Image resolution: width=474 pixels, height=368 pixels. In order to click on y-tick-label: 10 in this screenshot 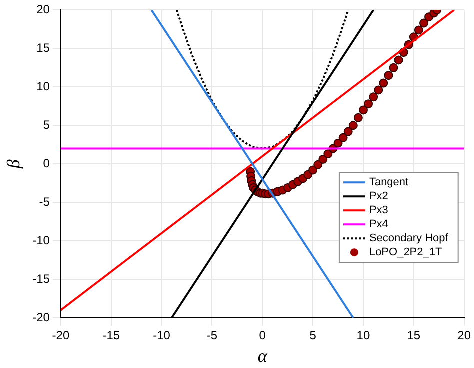, I will do `click(43, 86)`.